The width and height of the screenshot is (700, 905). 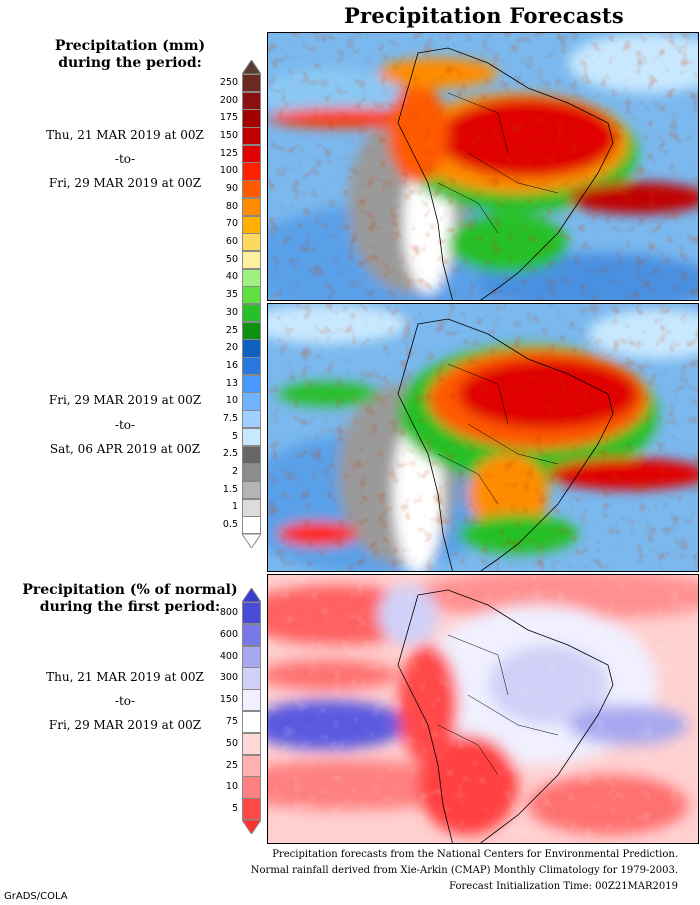 I want to click on period3-start: Thu, 21 MAR 2019 at 00Z, so click(x=125, y=677).